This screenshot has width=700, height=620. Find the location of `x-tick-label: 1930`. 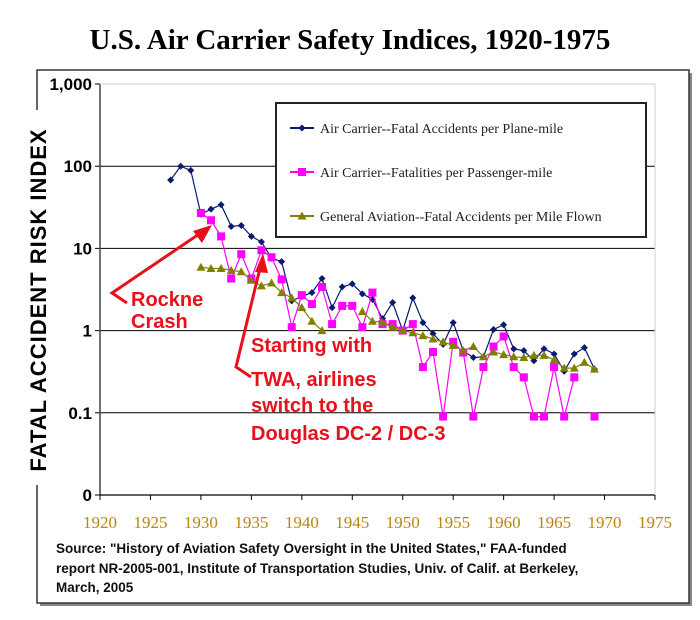

x-tick-label: 1930 is located at coordinates (201, 522).